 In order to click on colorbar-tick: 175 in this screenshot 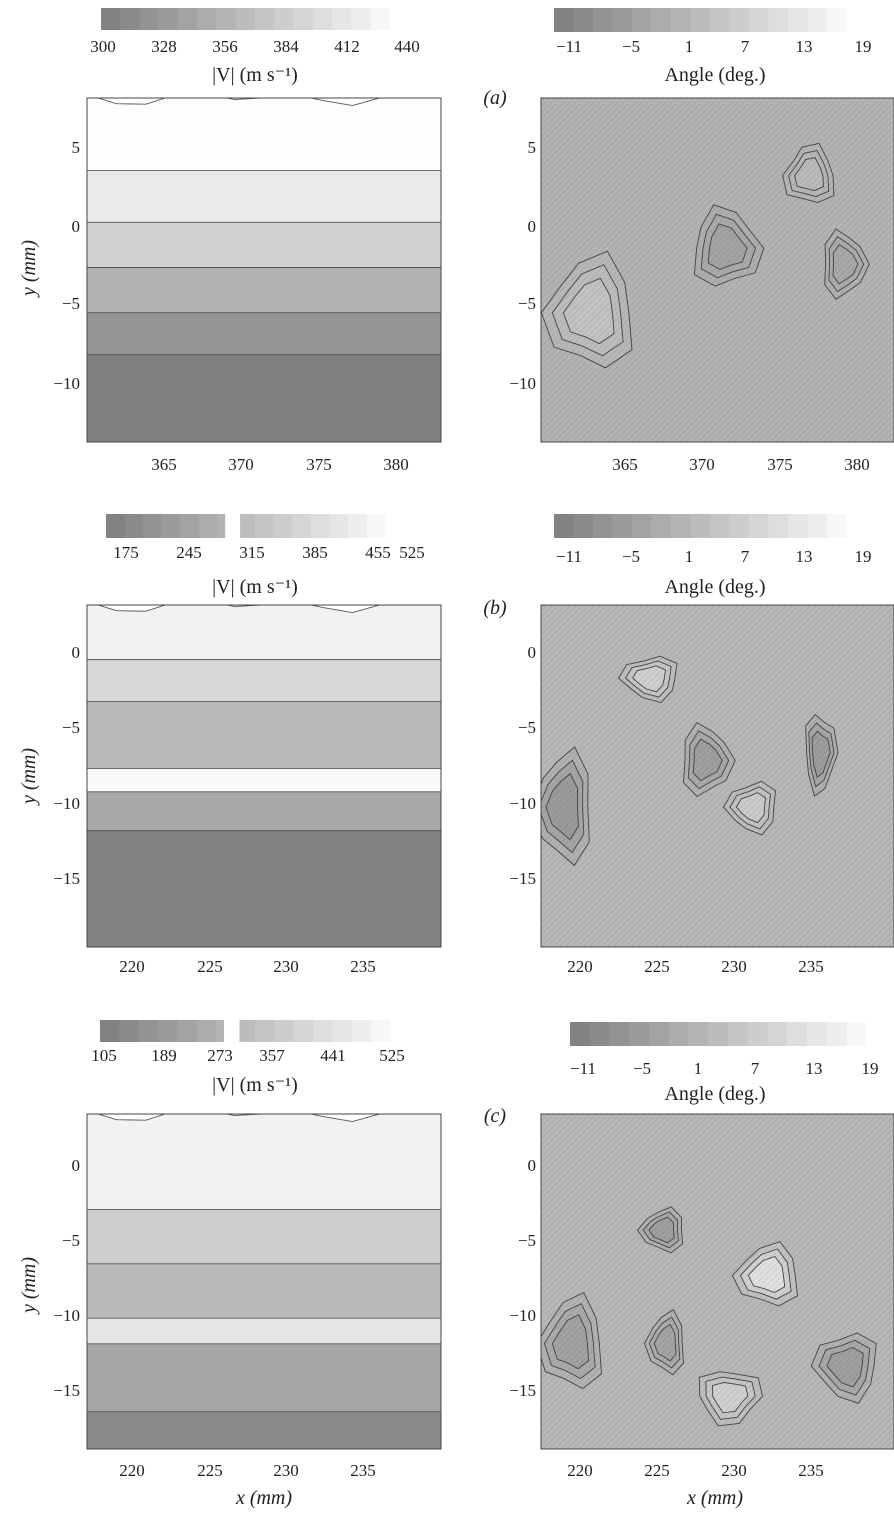, I will do `click(126, 552)`.